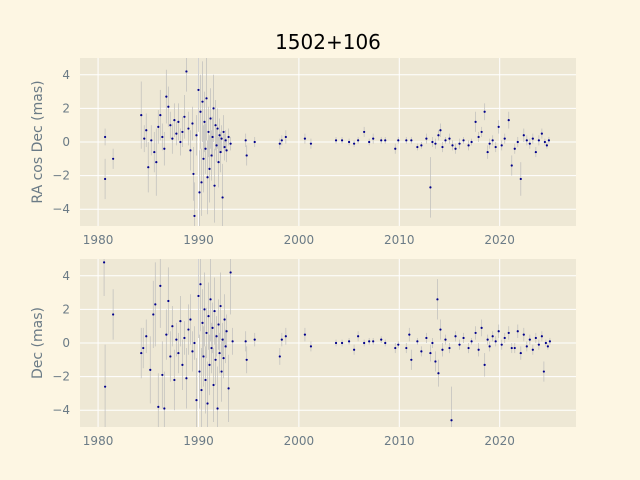  I want to click on dec-y-tick-label: −4, so click(61, 410).